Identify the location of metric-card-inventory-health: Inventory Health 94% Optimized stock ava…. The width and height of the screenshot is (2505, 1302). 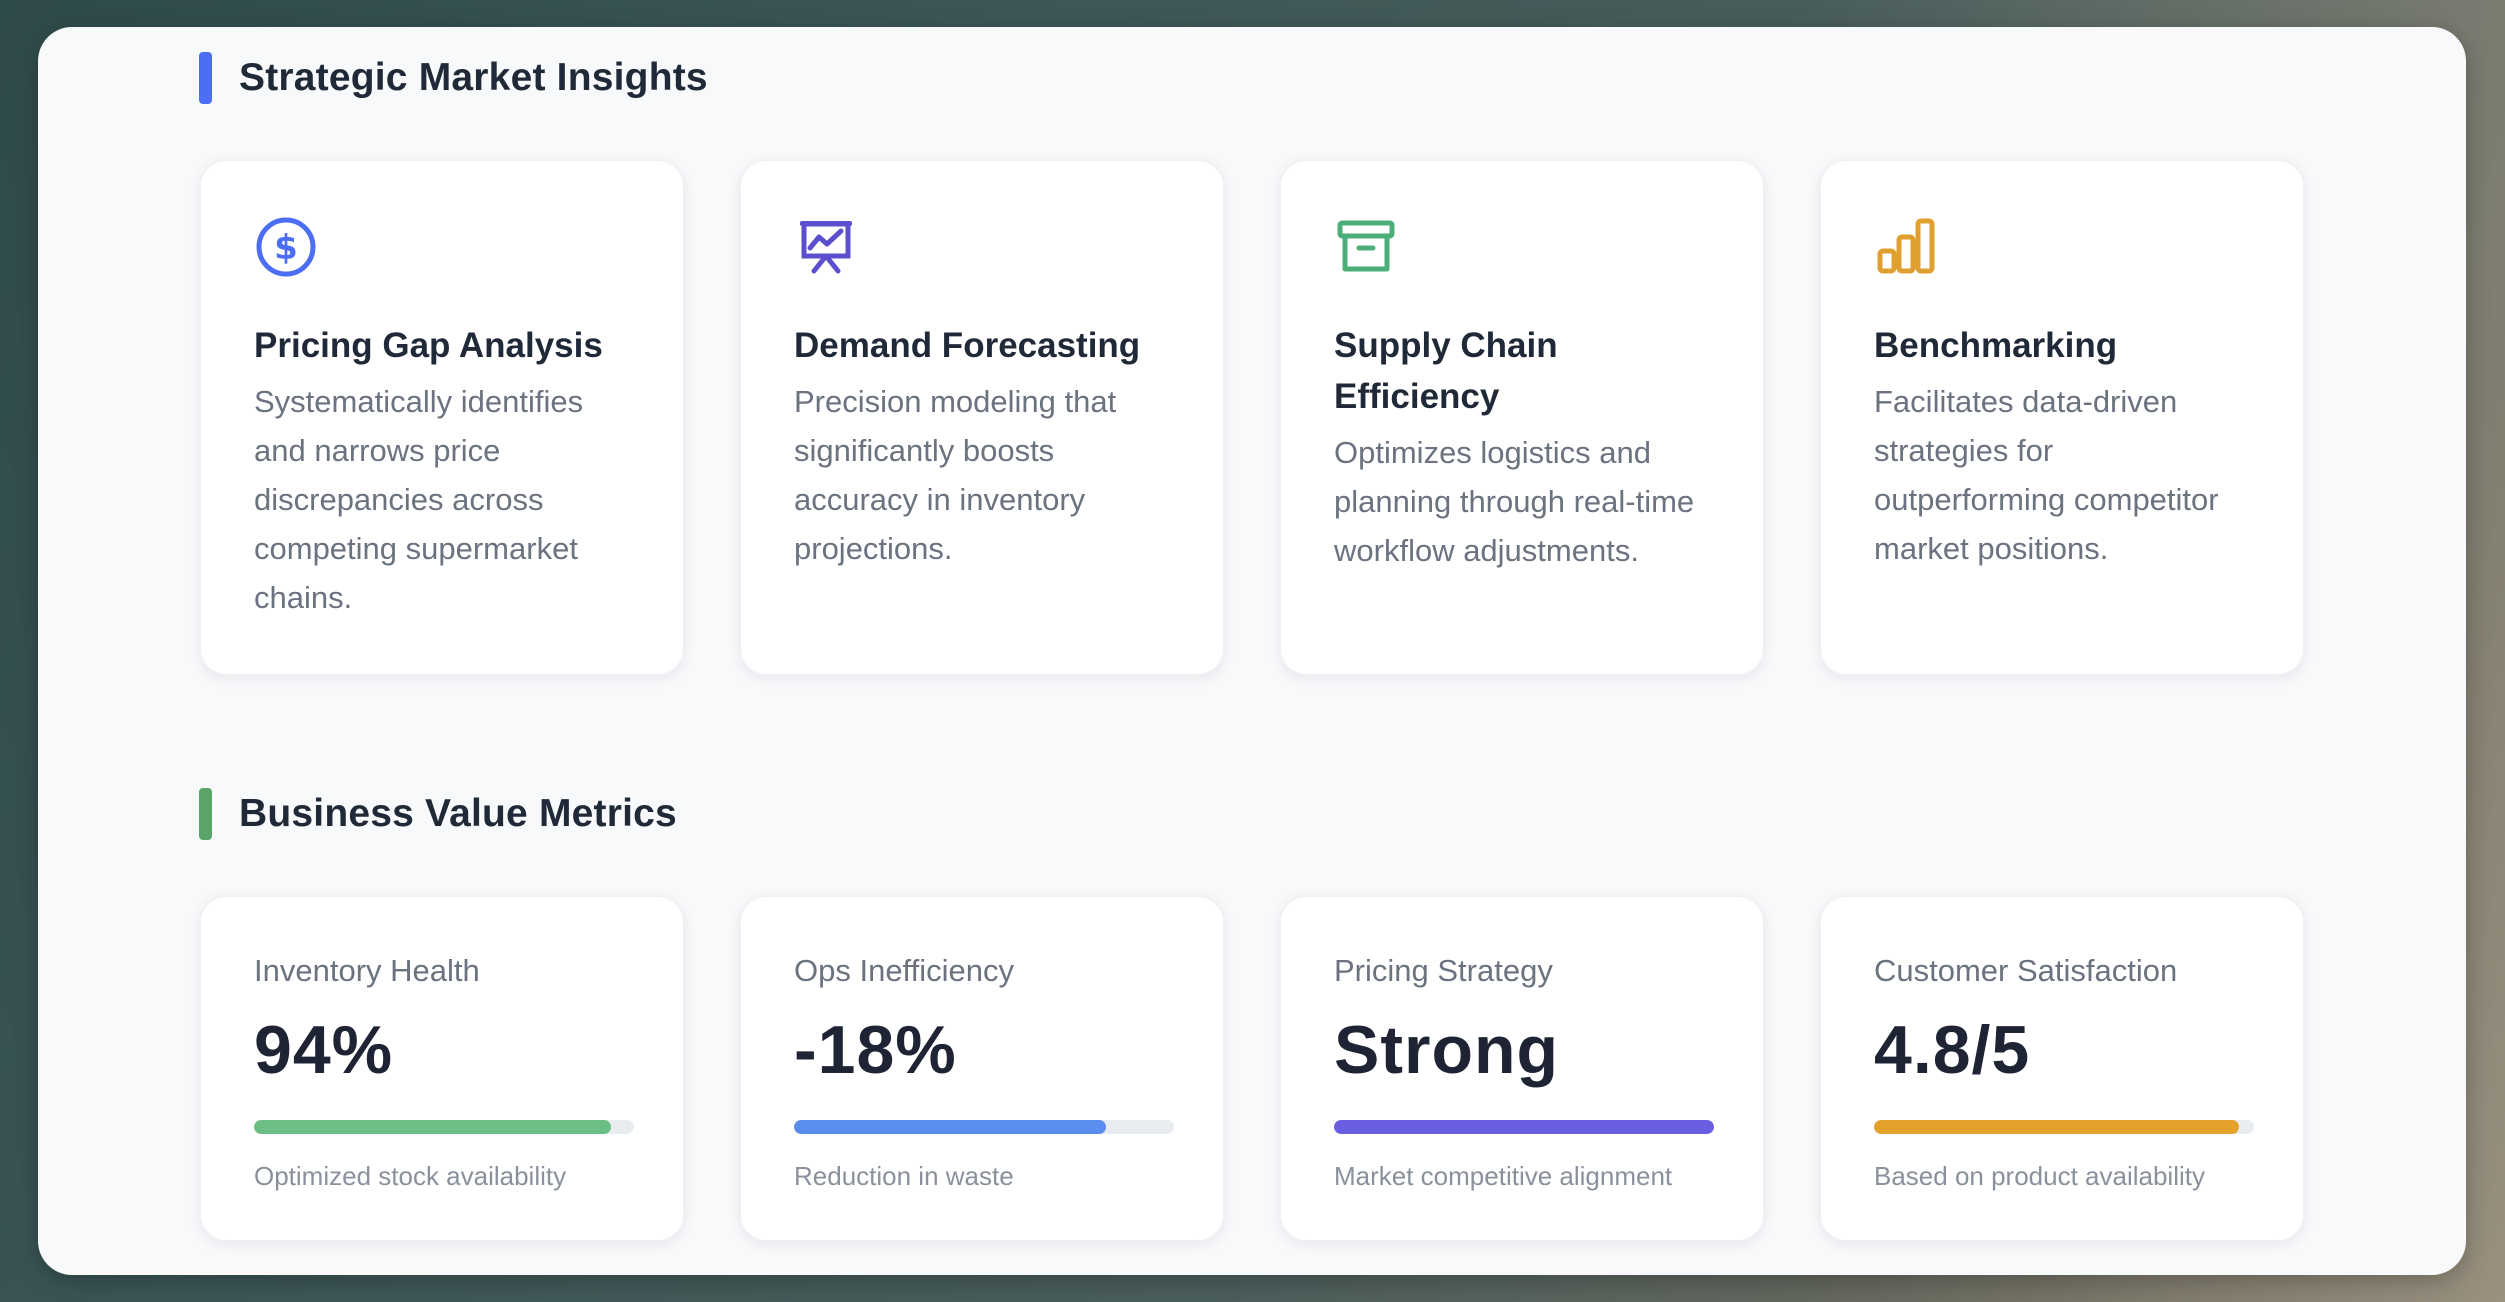
(442, 1068).